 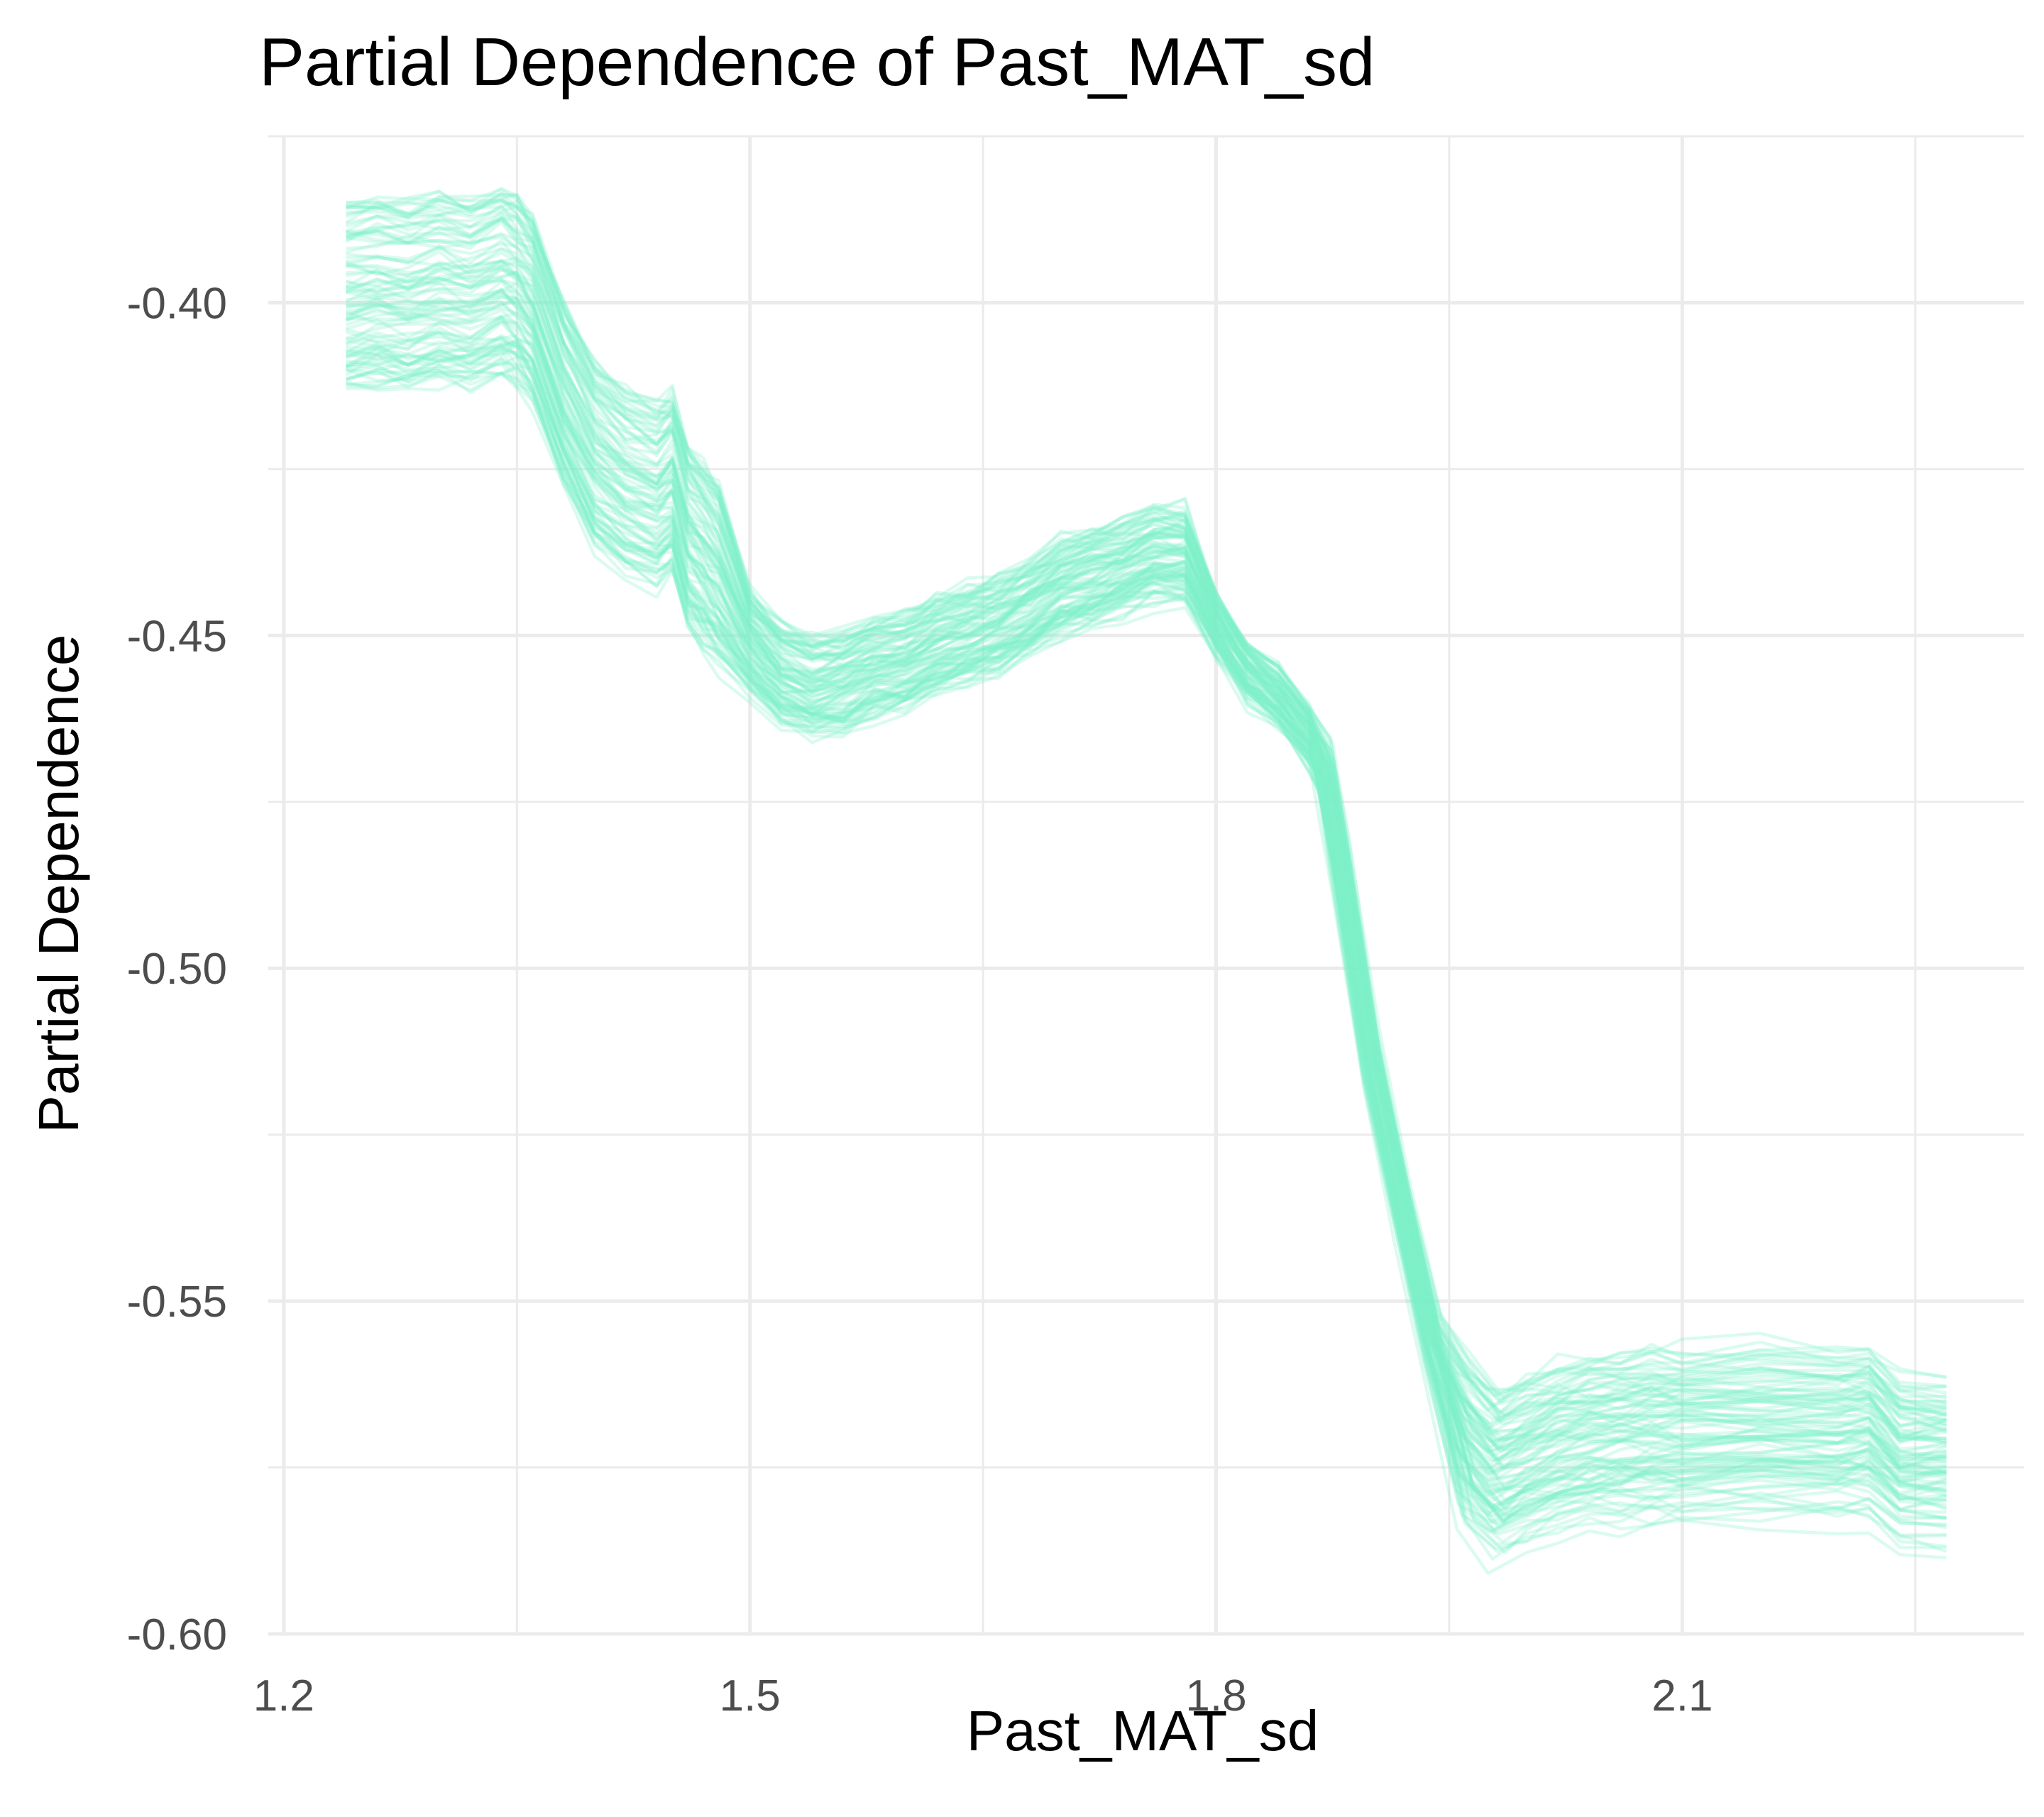 I want to click on y-tick-label: -0.55, so click(x=177, y=1302).